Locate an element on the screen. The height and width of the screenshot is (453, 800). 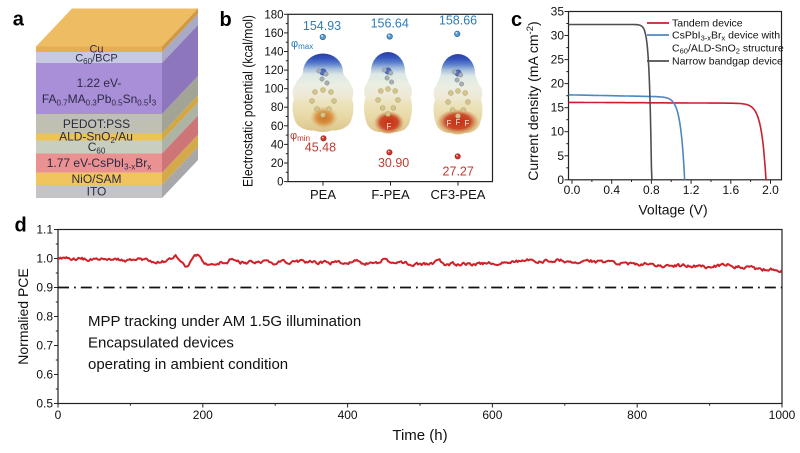
svg-text: Current density (mA cm-2​) is located at coordinates (533, 100).